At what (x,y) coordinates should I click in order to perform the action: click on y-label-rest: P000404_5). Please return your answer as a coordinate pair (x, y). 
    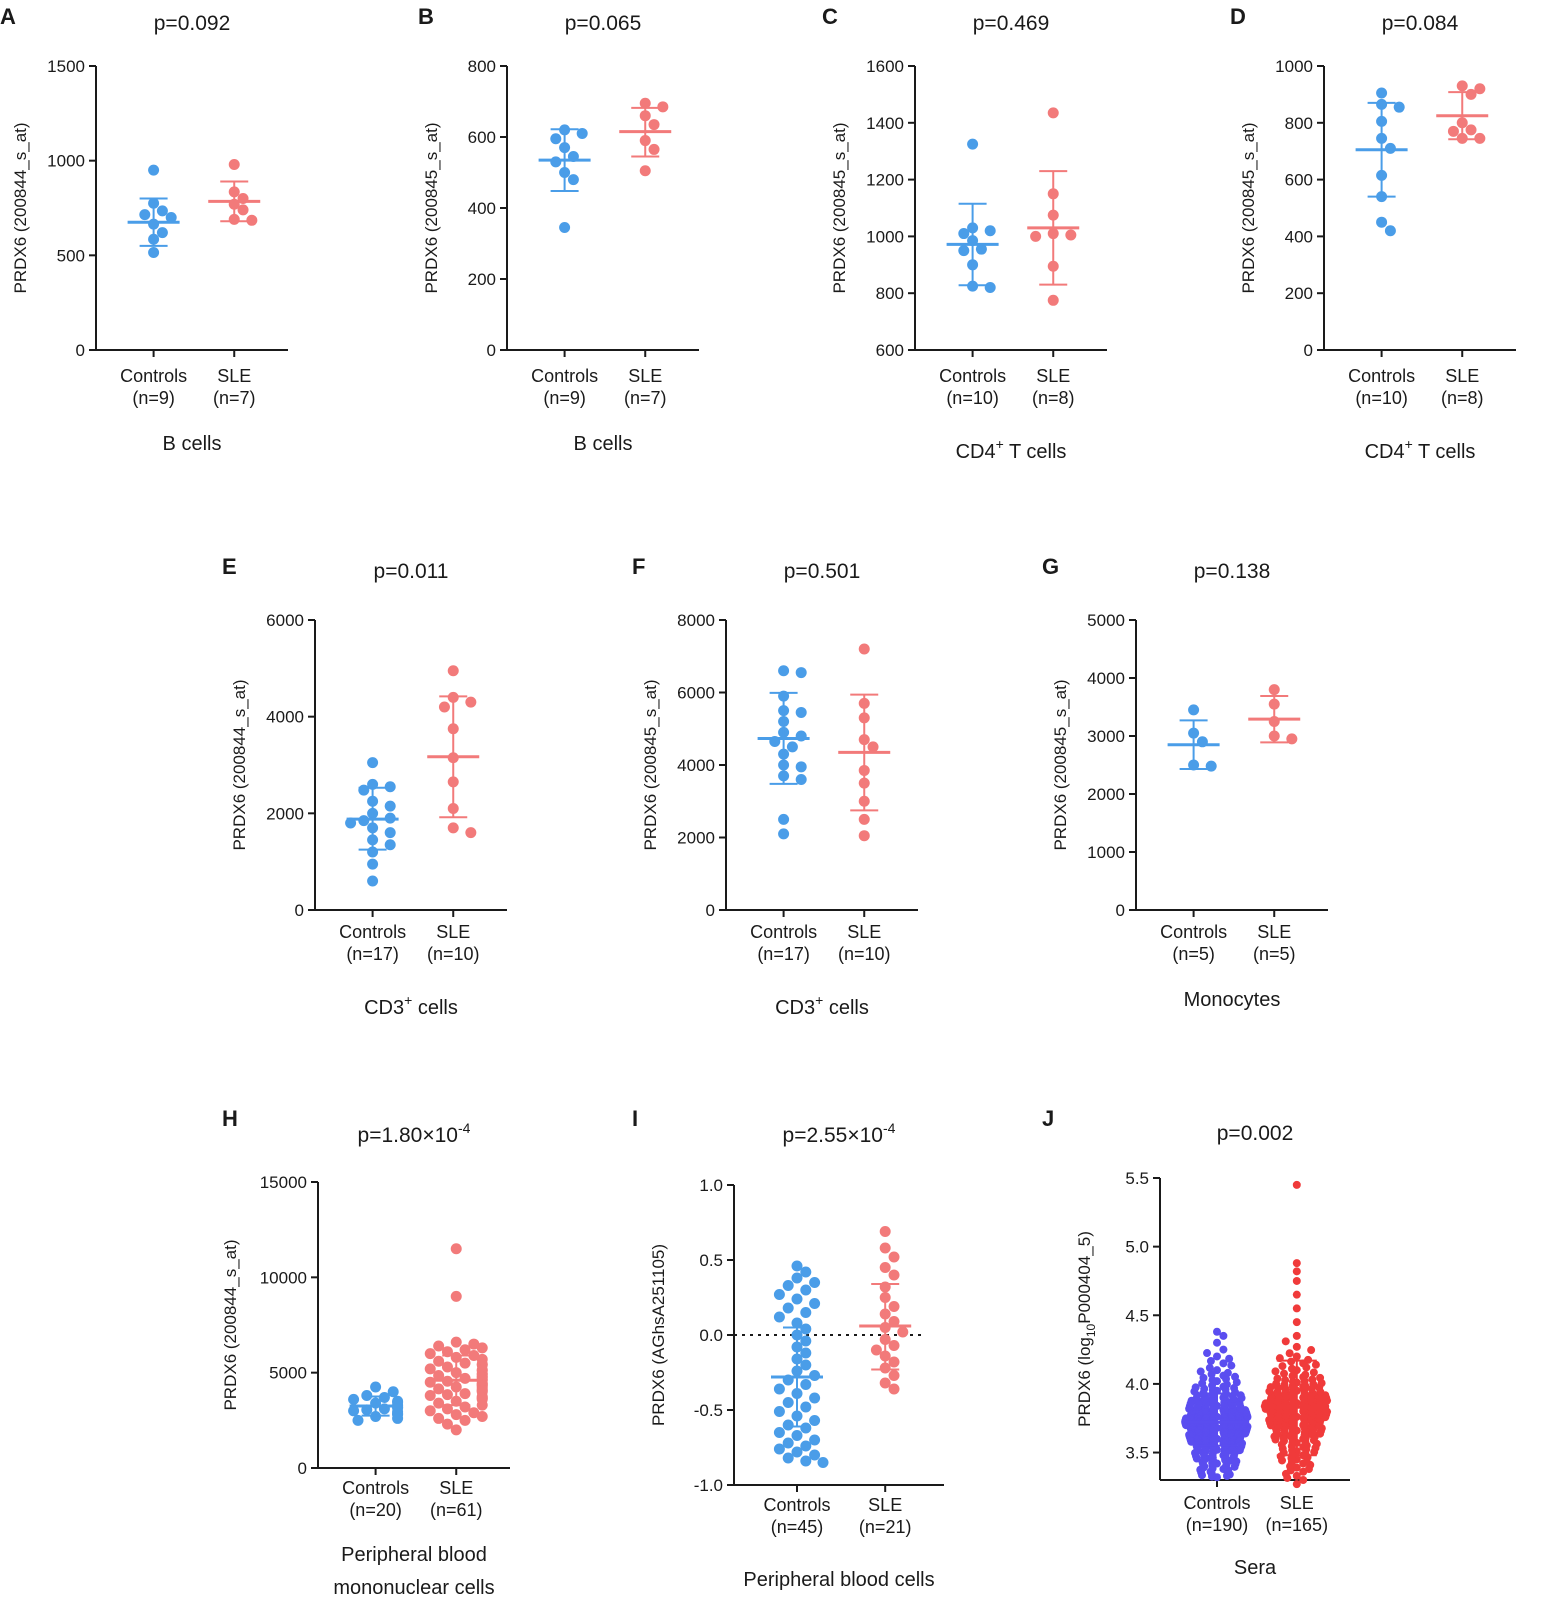
    Looking at the image, I should click on (1084, 1277).